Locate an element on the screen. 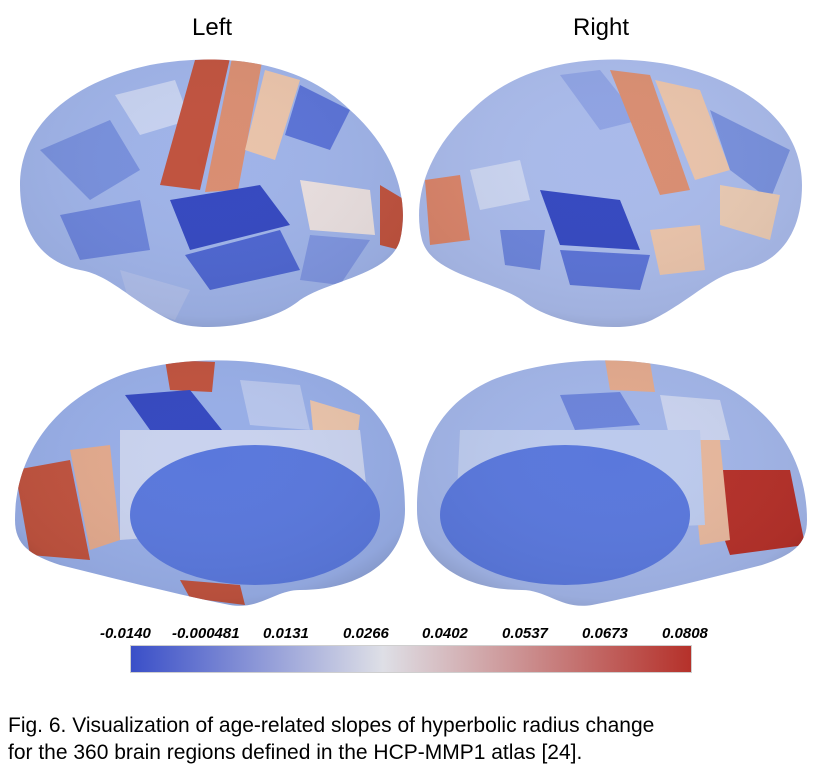 The width and height of the screenshot is (822, 784). left-medial-view is located at coordinates (210, 483).